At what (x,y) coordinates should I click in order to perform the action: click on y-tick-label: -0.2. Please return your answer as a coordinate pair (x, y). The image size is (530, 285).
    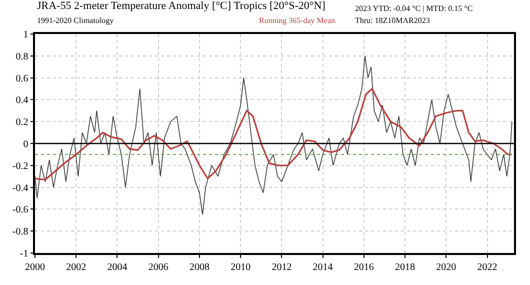
    Looking at the image, I should click on (20, 166).